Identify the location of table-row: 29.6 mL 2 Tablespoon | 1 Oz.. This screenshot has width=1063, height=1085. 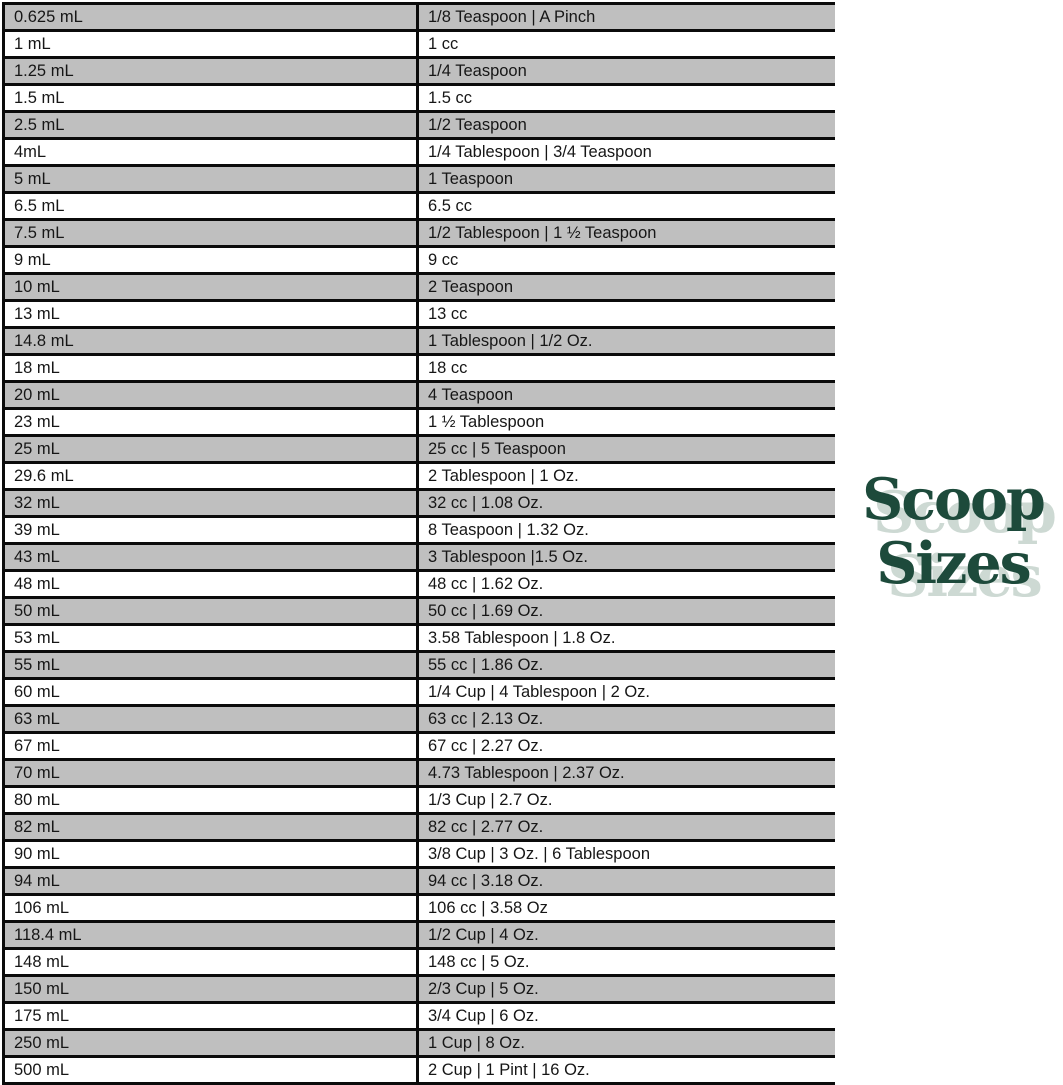
(418, 476).